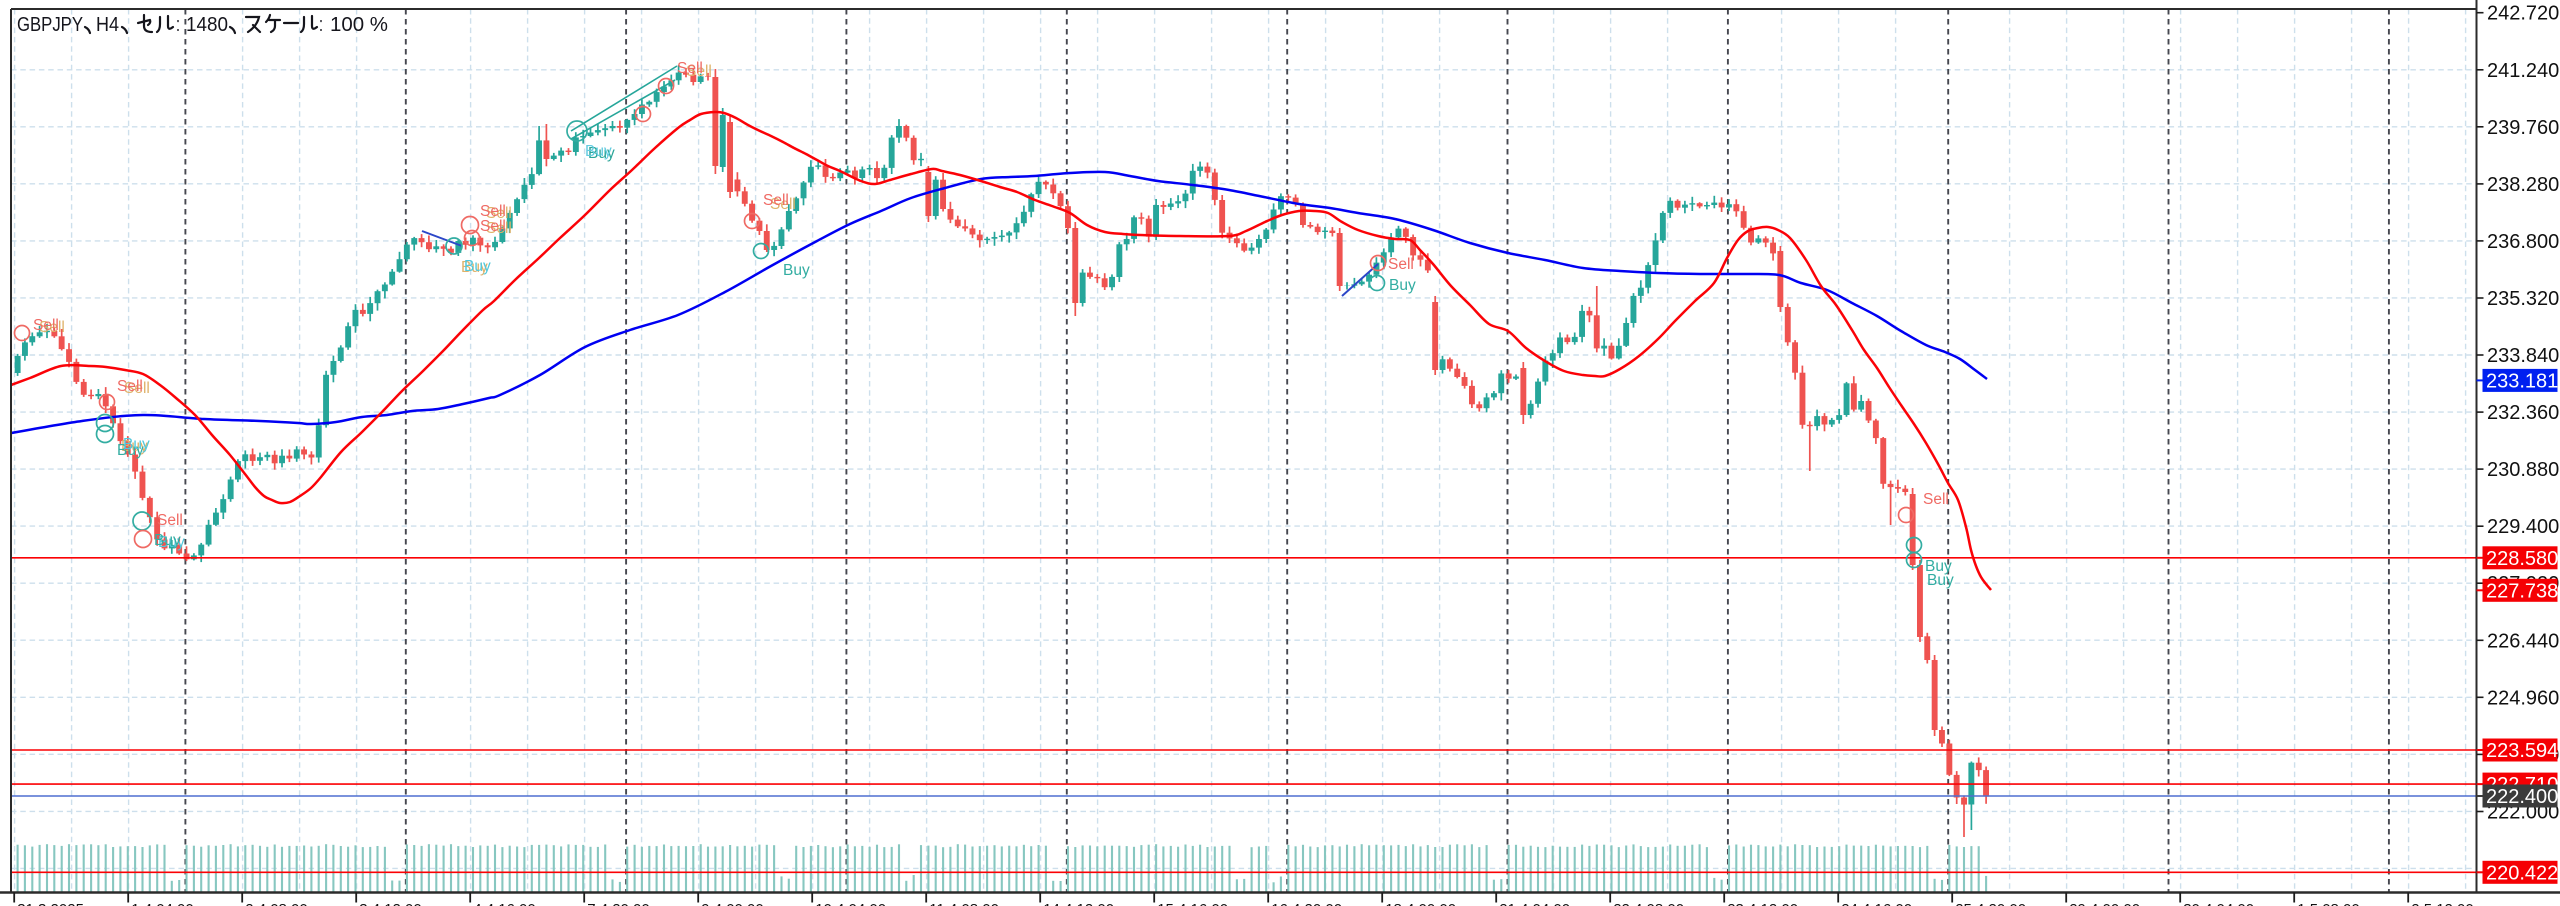 Image resolution: width=2560 pixels, height=906 pixels. I want to click on svg-text: 236.800, so click(2523, 242).